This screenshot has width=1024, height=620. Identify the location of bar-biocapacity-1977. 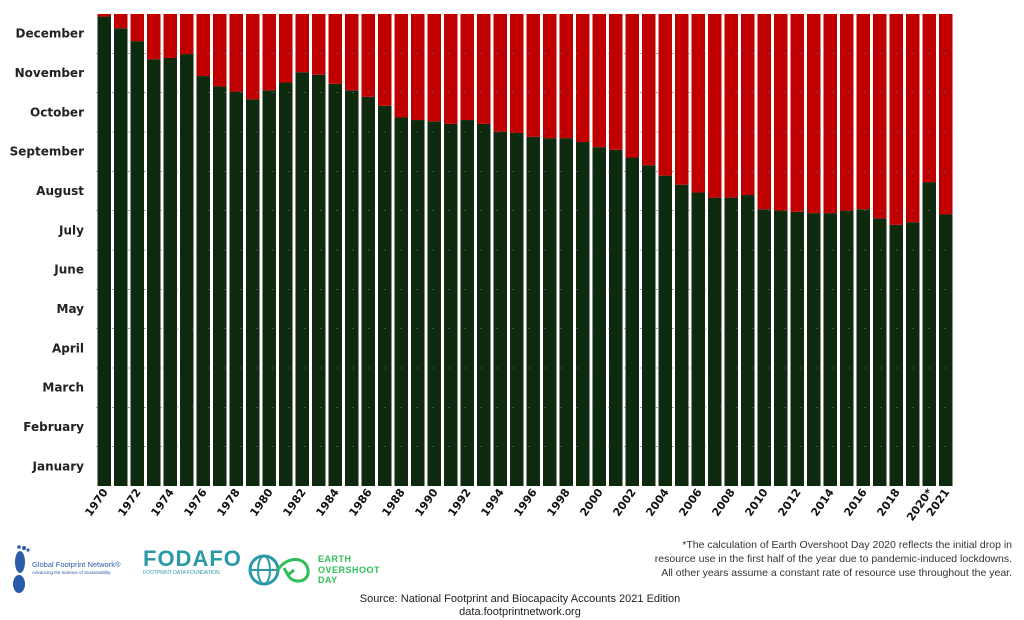
(220, 286).